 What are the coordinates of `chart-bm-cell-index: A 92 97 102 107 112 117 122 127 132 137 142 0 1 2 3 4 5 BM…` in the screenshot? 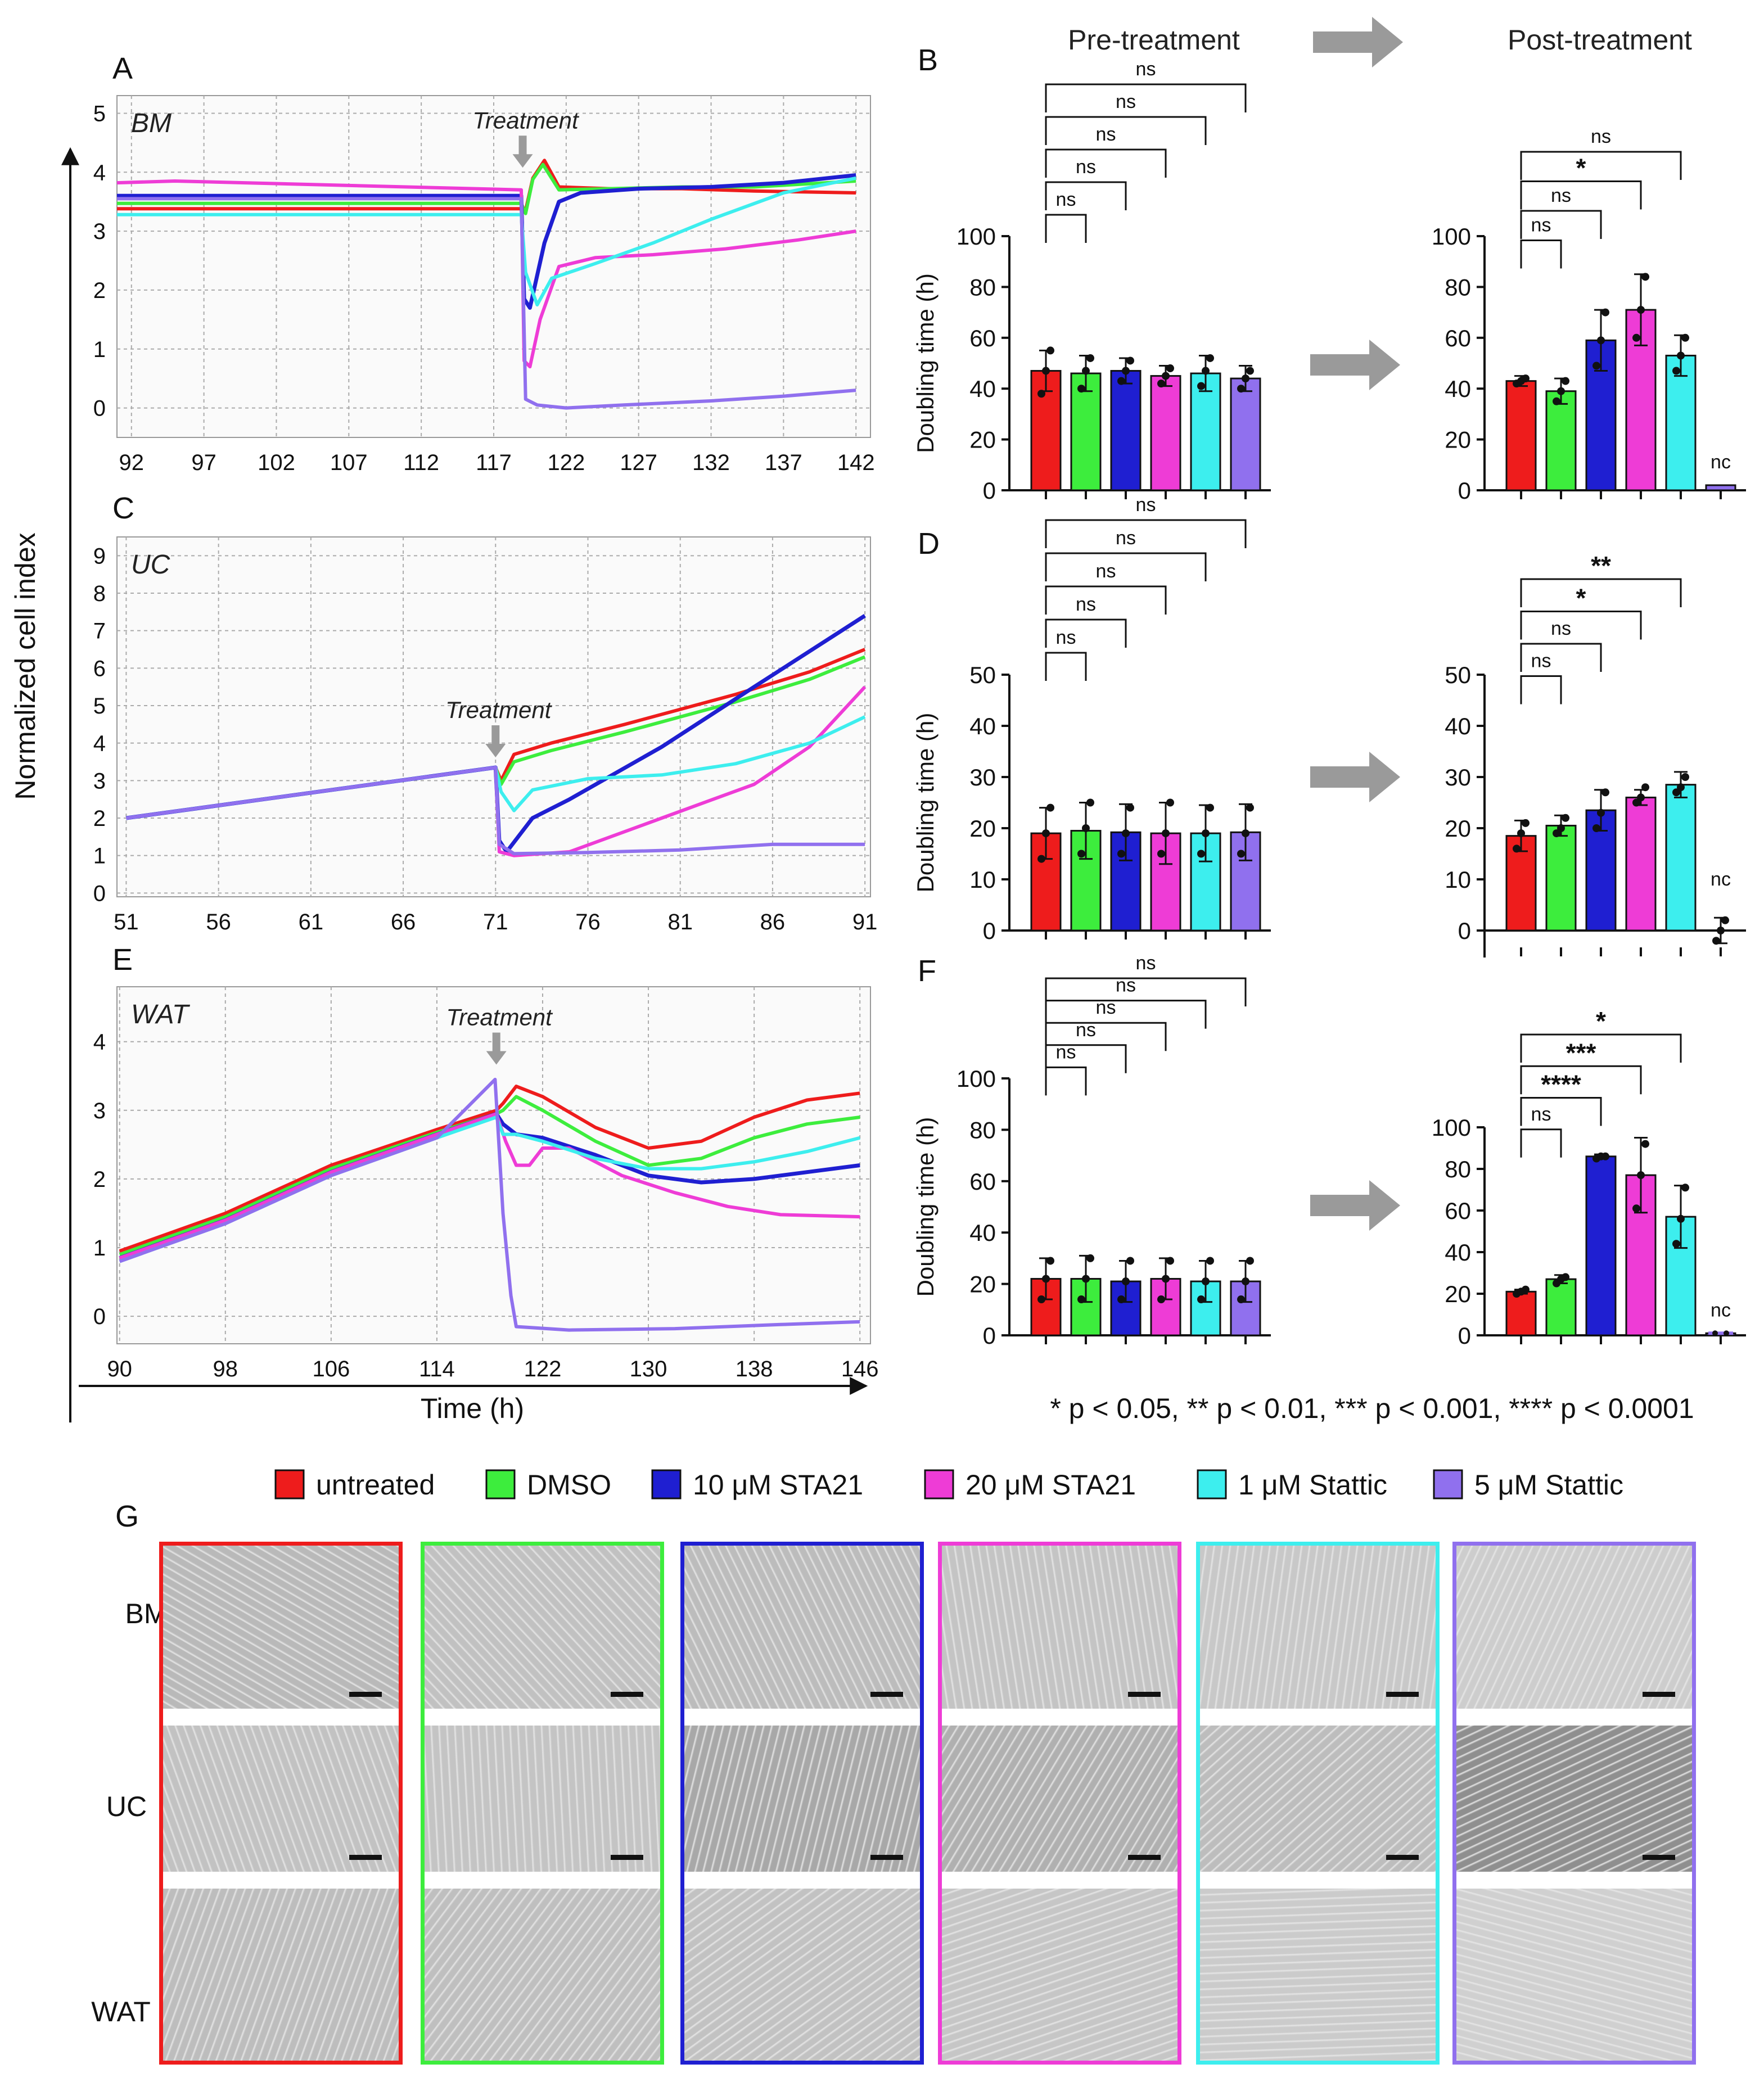 It's located at (484, 263).